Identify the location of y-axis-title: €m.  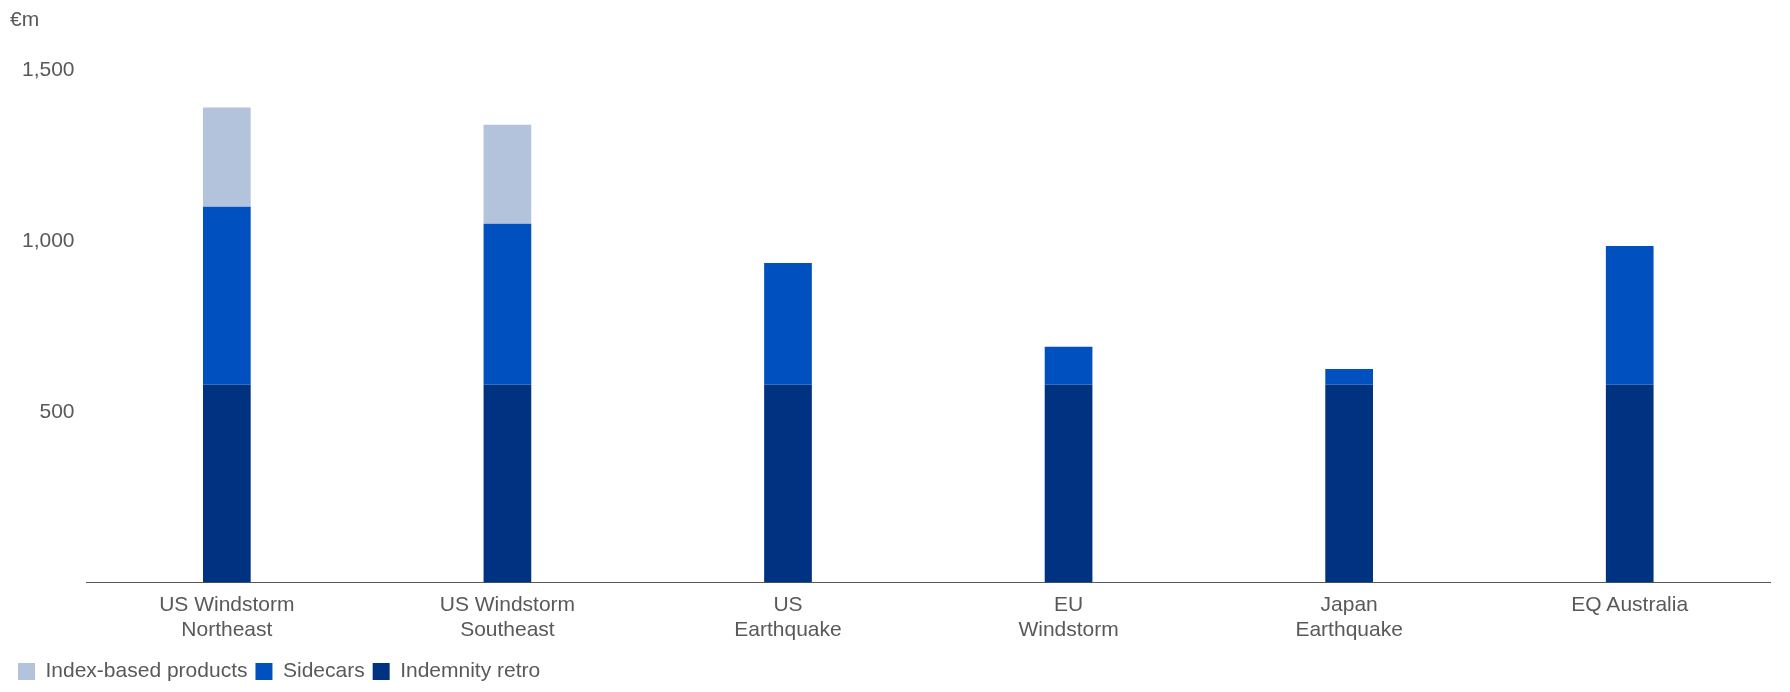
(25, 19).